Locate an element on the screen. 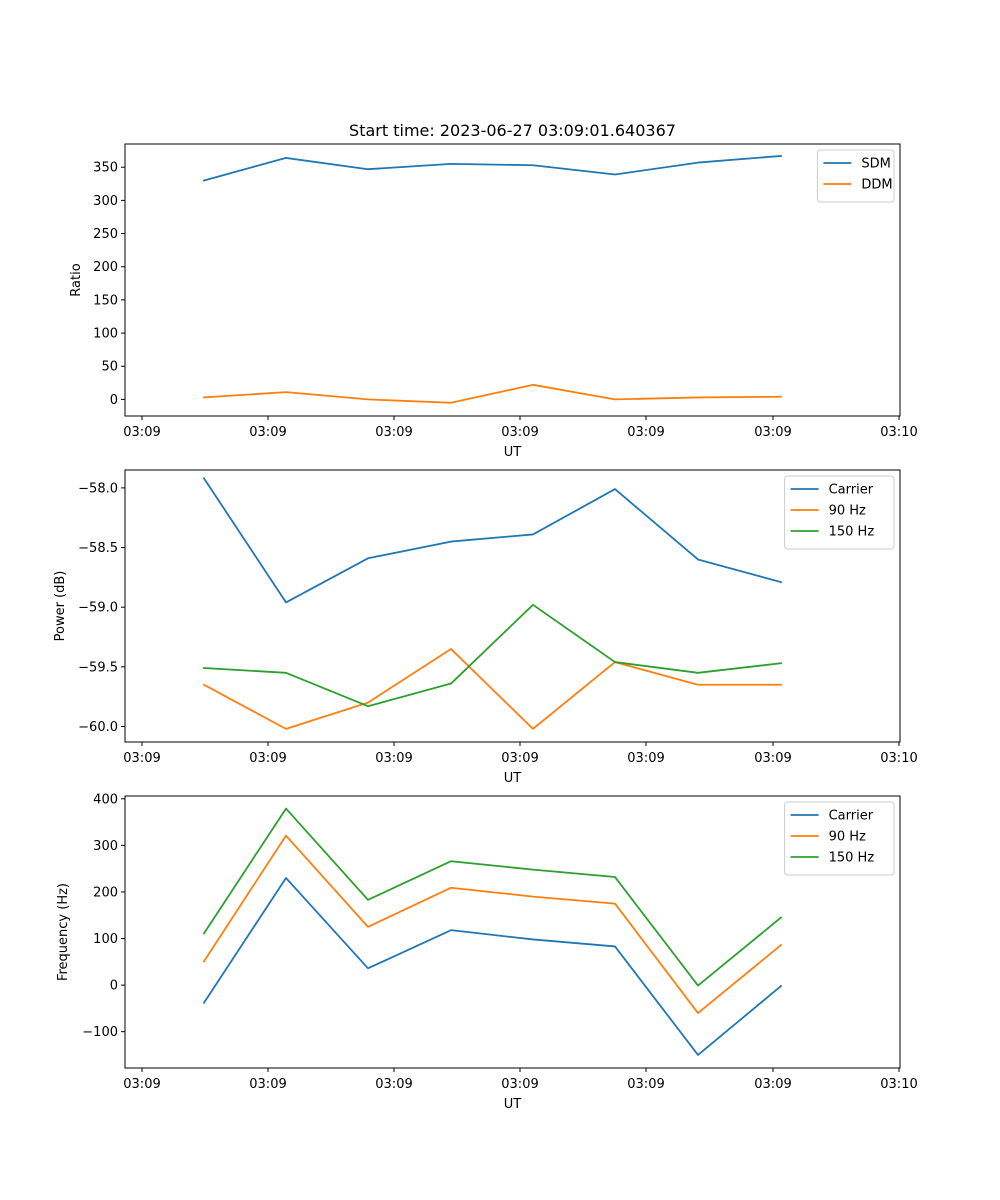 The image size is (1000, 1200). y-tick-label: −60.0 is located at coordinates (98, 727).